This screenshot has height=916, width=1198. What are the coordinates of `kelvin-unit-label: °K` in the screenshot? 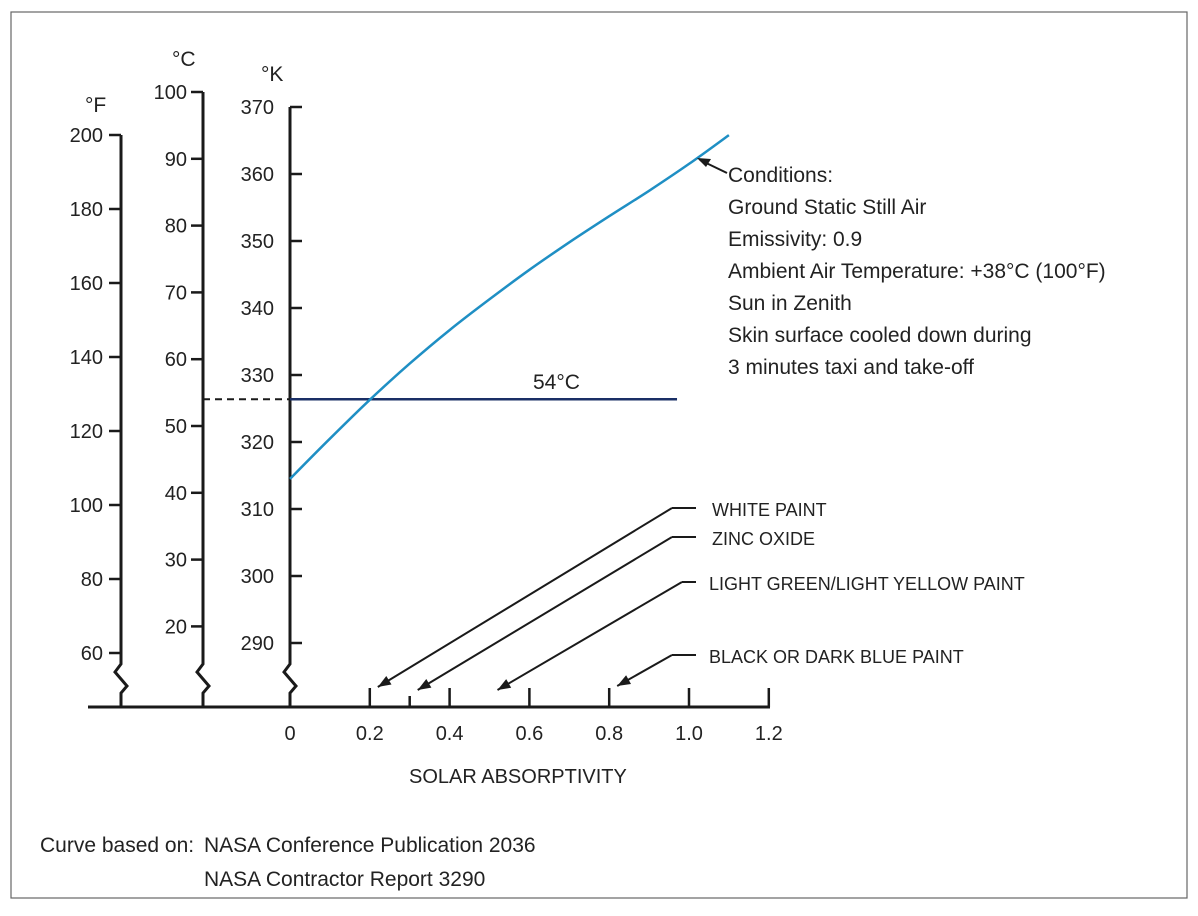 It's located at (272, 74).